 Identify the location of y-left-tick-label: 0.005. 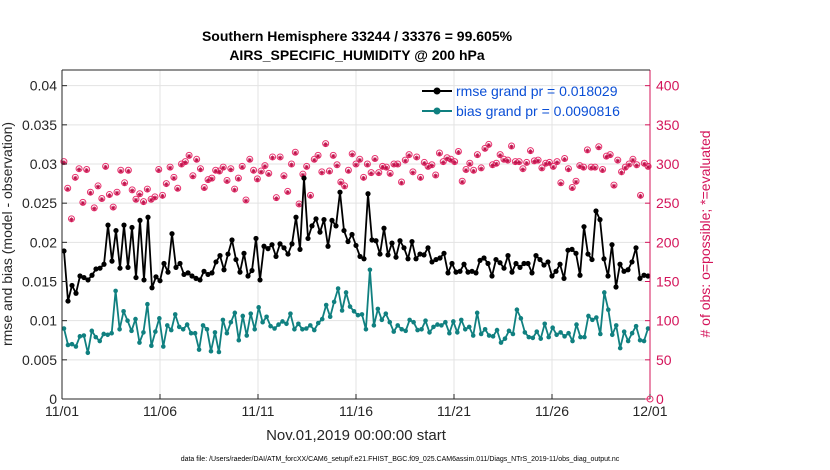
(39, 360).